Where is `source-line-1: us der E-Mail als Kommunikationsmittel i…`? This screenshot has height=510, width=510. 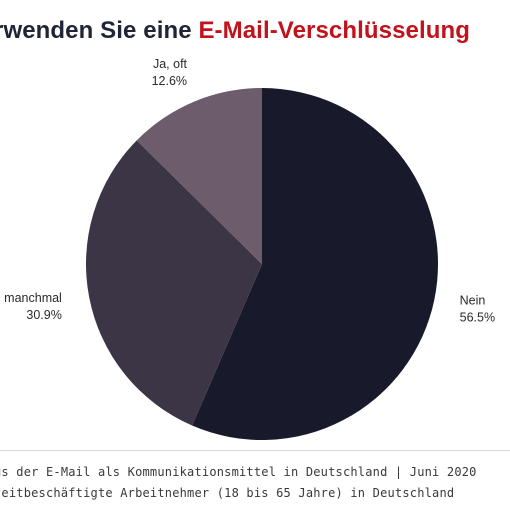 source-line-1: us der E-Mail als Kommunikationsmittel i… is located at coordinates (238, 472).